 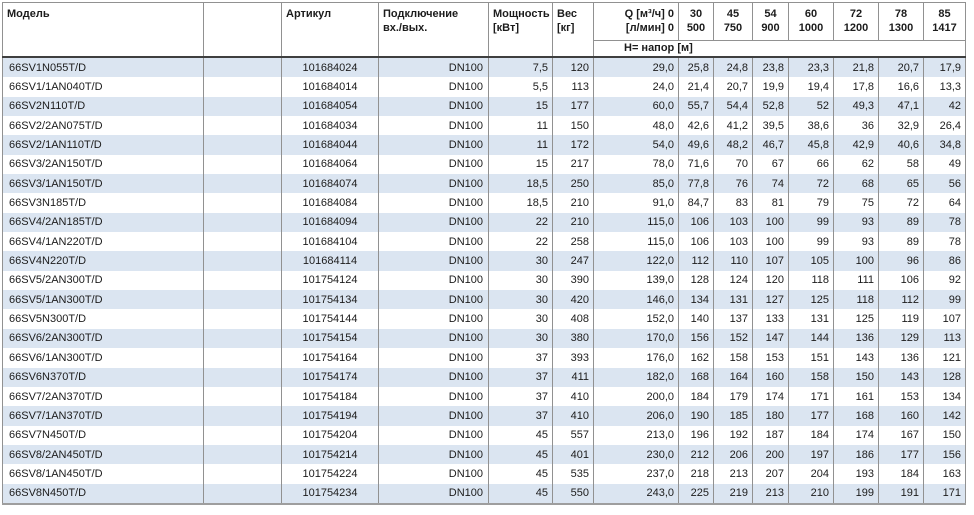 What do you see at coordinates (696, 21) in the screenshot?
I see `col-header-flow-point: 30 500` at bounding box center [696, 21].